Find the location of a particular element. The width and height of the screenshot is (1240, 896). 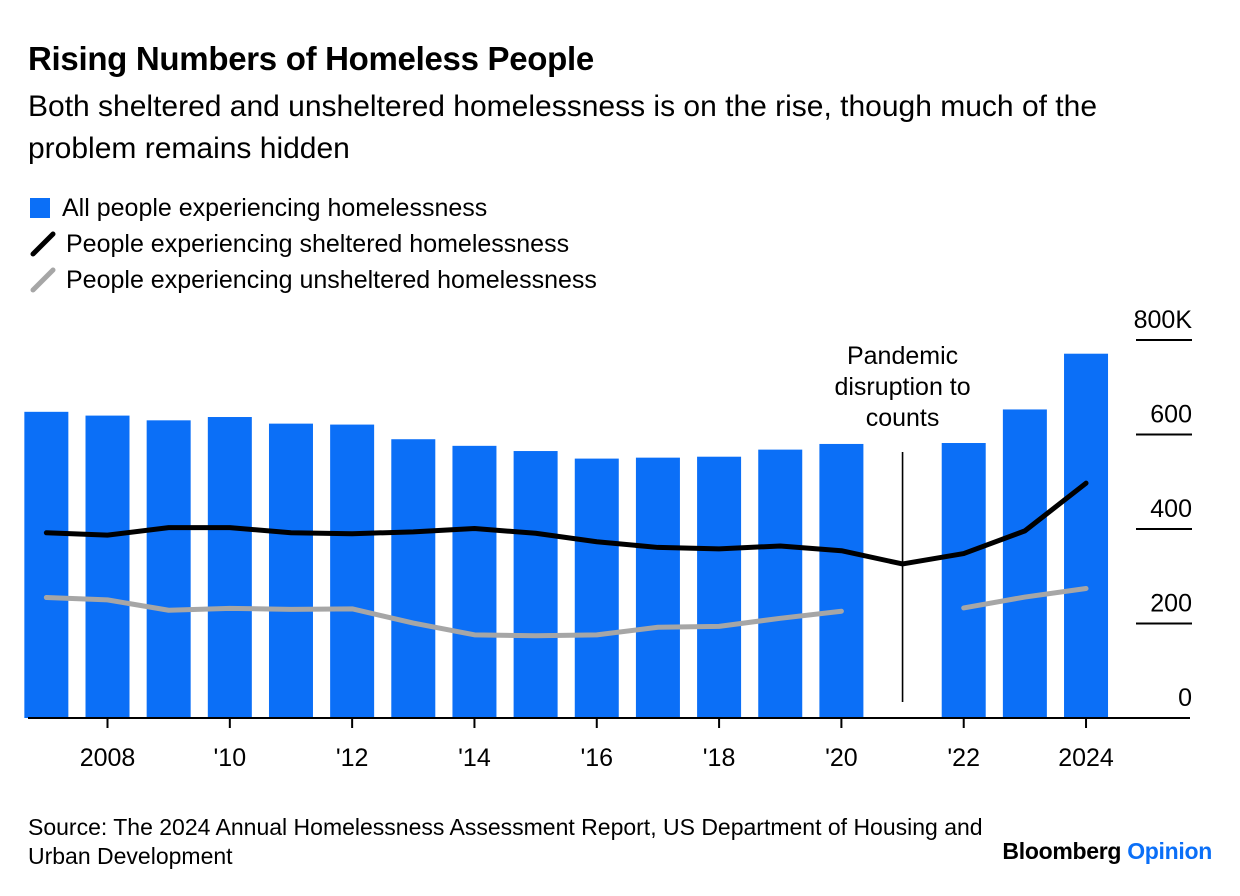

annotation-text: Pandemic is located at coordinates (902, 356).